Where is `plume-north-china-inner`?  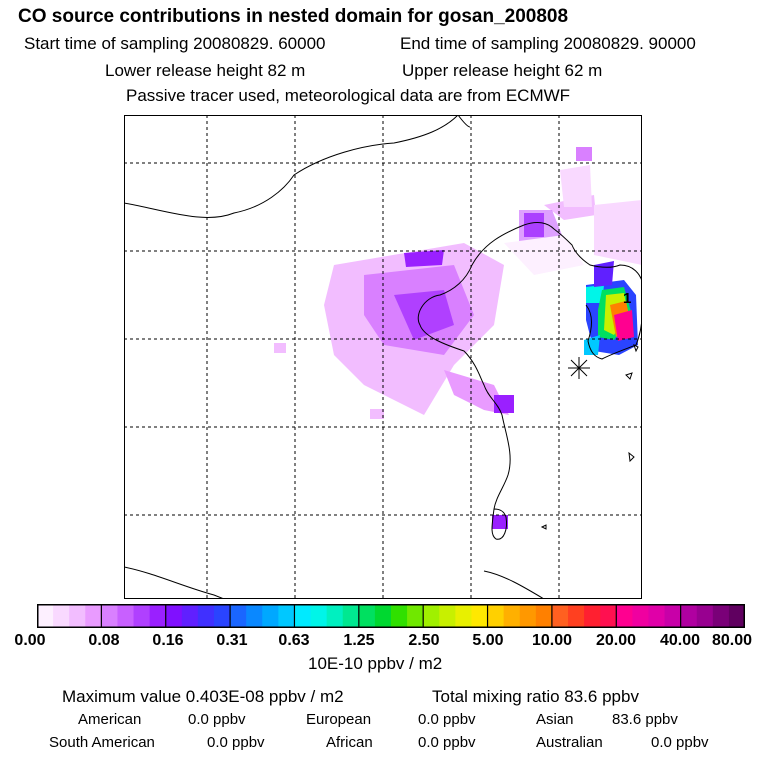
plume-north-china-inner is located at coordinates (424, 315).